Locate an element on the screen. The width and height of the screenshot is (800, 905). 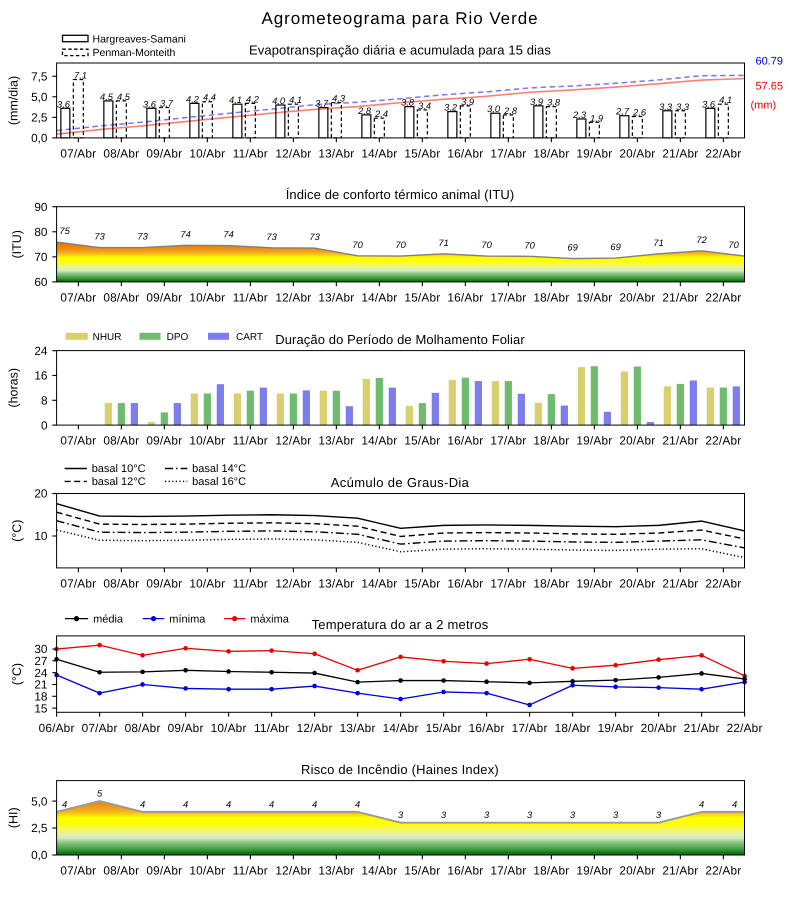
svg-text: 0,0 is located at coordinates (39, 138).